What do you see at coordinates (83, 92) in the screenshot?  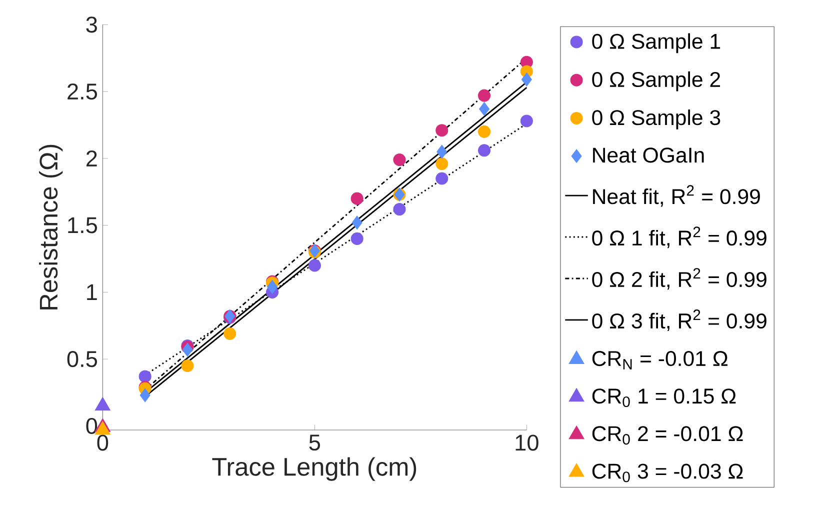 I see `y-tick-label: 2.5` at bounding box center [83, 92].